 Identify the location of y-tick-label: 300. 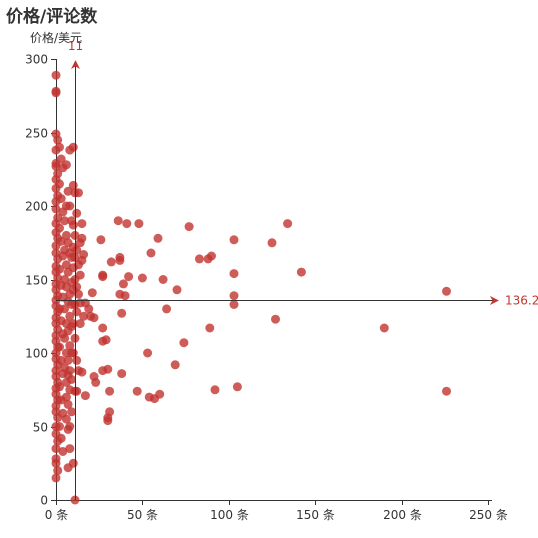
(36, 60).